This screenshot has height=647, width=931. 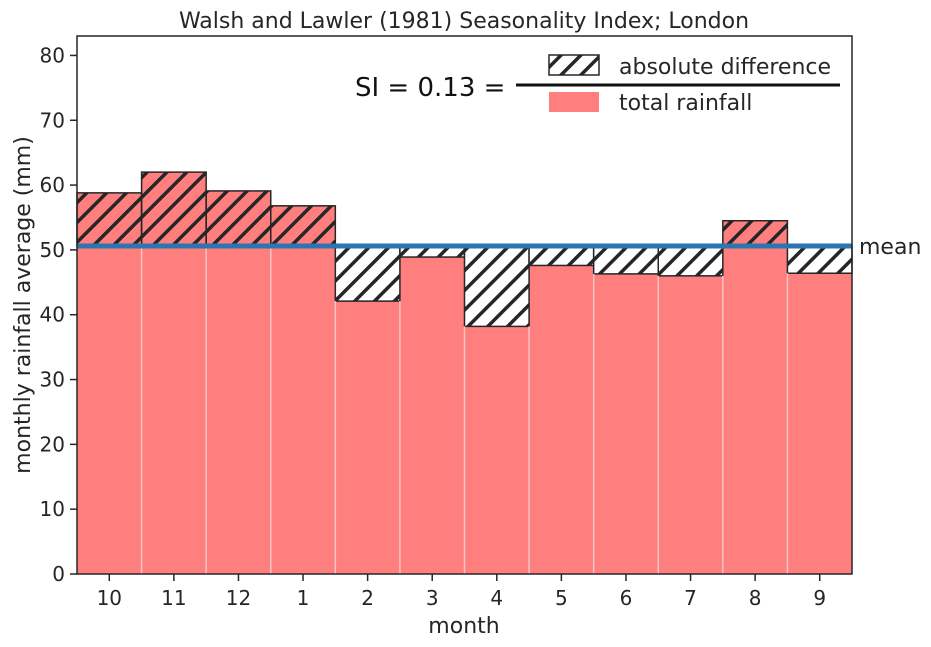 What do you see at coordinates (574, 102) in the screenshot?
I see `legend-swatch-rainfall` at bounding box center [574, 102].